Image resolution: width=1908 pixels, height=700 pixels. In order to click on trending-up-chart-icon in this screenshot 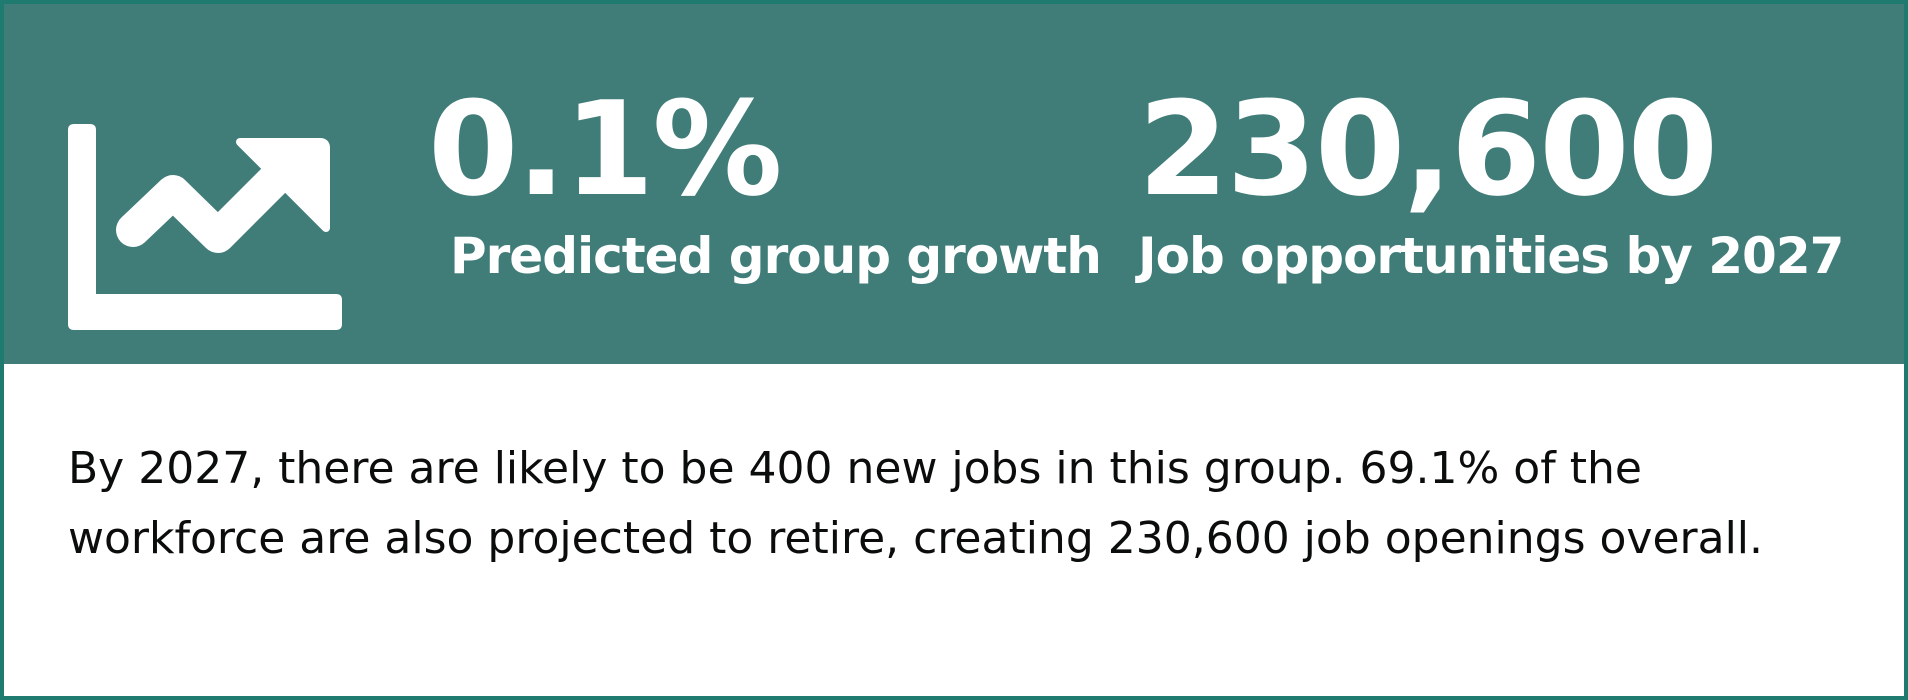, I will do `click(205, 227)`.